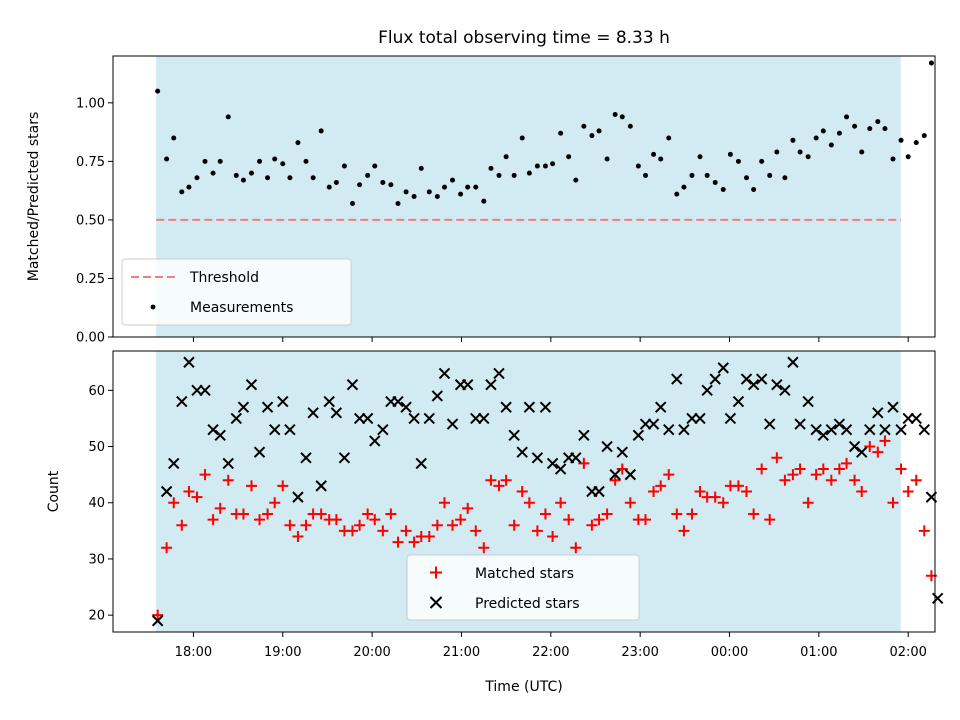  I want to click on y-tick-label: 0.00, so click(90, 338).